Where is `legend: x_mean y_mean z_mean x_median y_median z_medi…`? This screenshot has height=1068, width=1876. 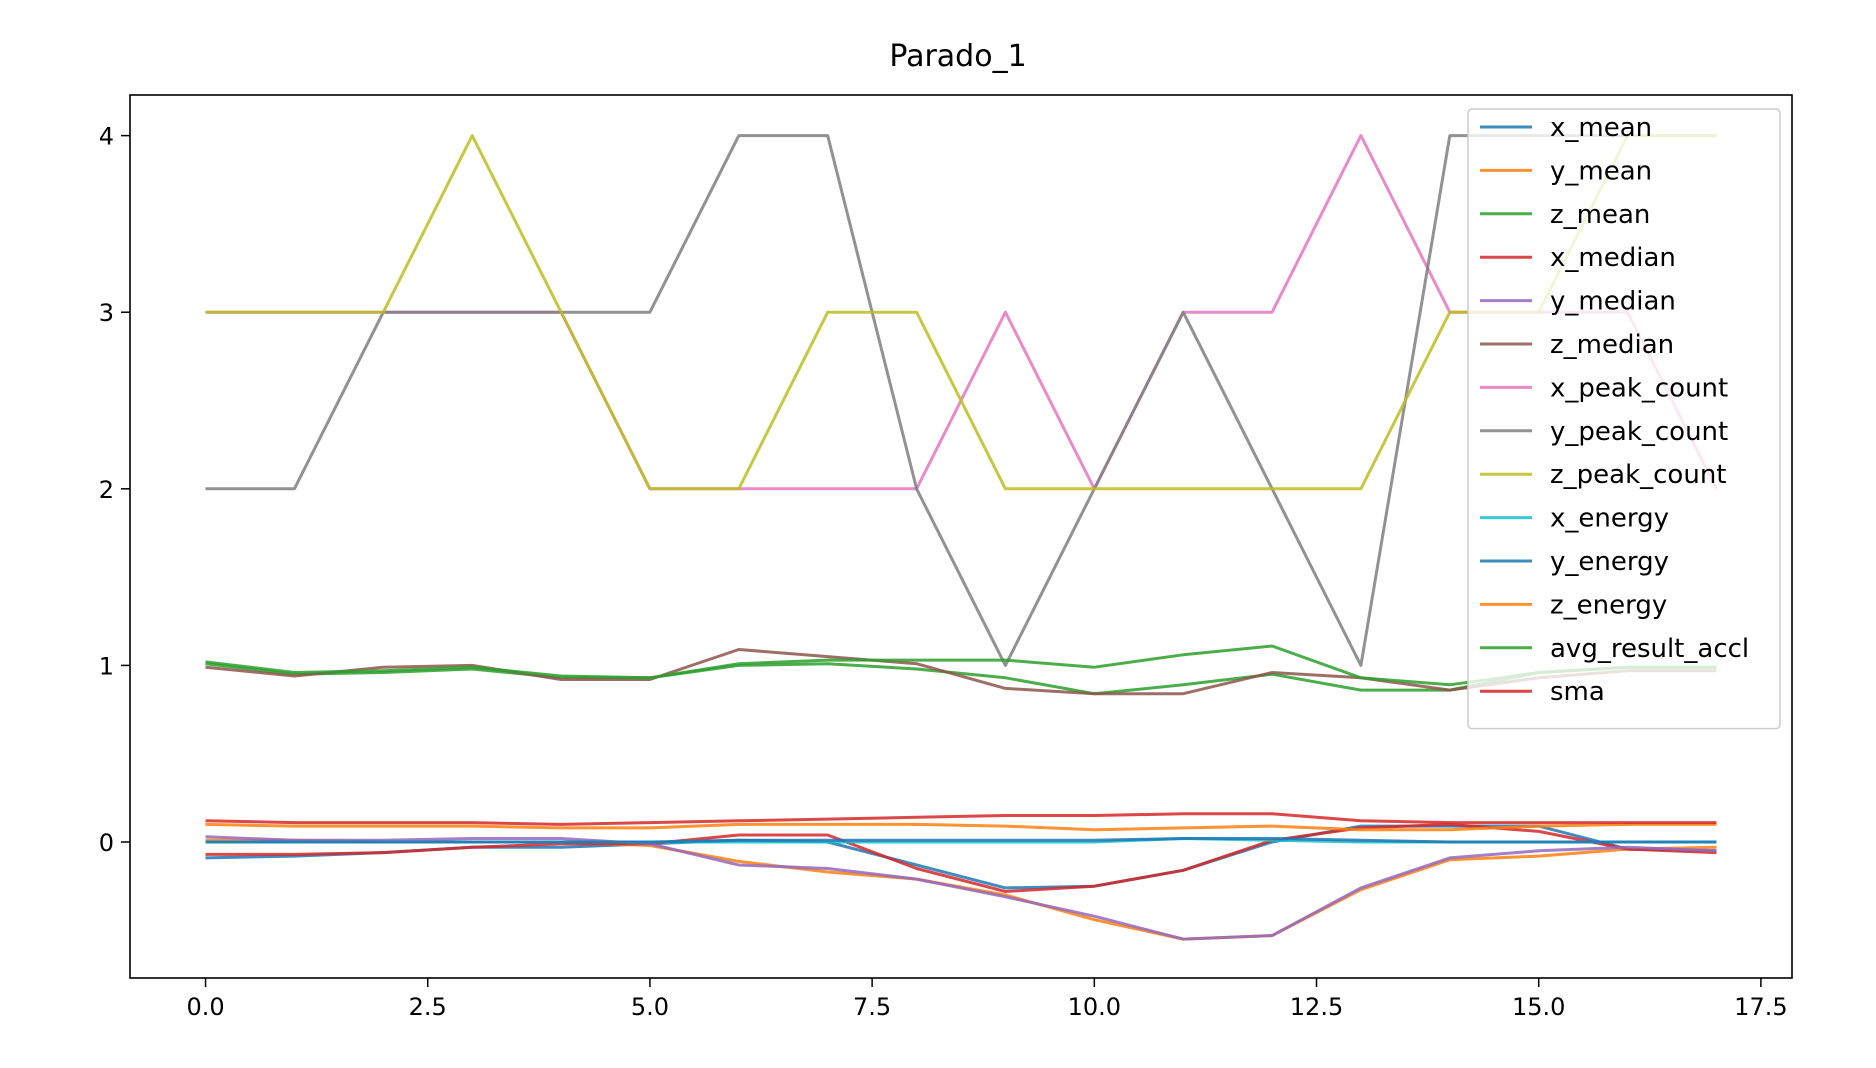
legend: x_mean y_mean z_mean x_median y_median z_medi… is located at coordinates (1624, 419).